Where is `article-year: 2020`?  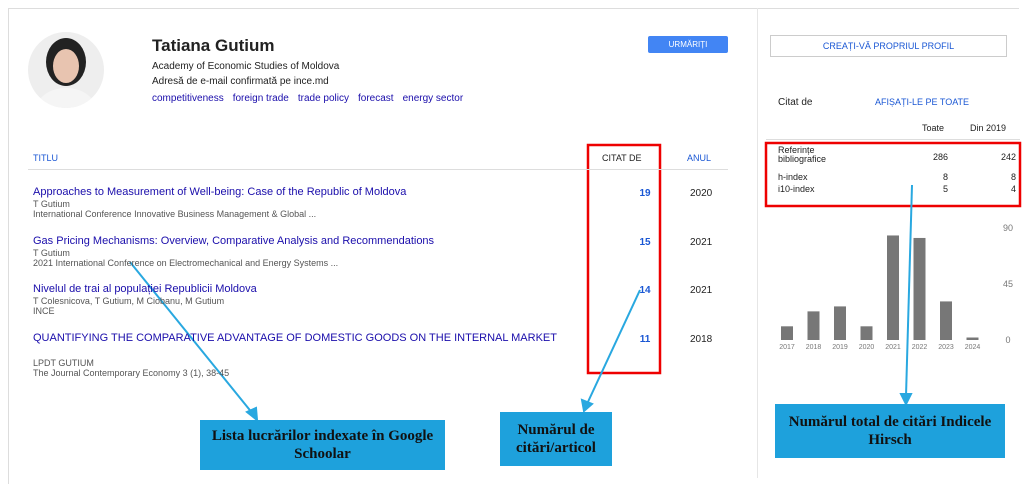
article-year: 2020 is located at coordinates (701, 193).